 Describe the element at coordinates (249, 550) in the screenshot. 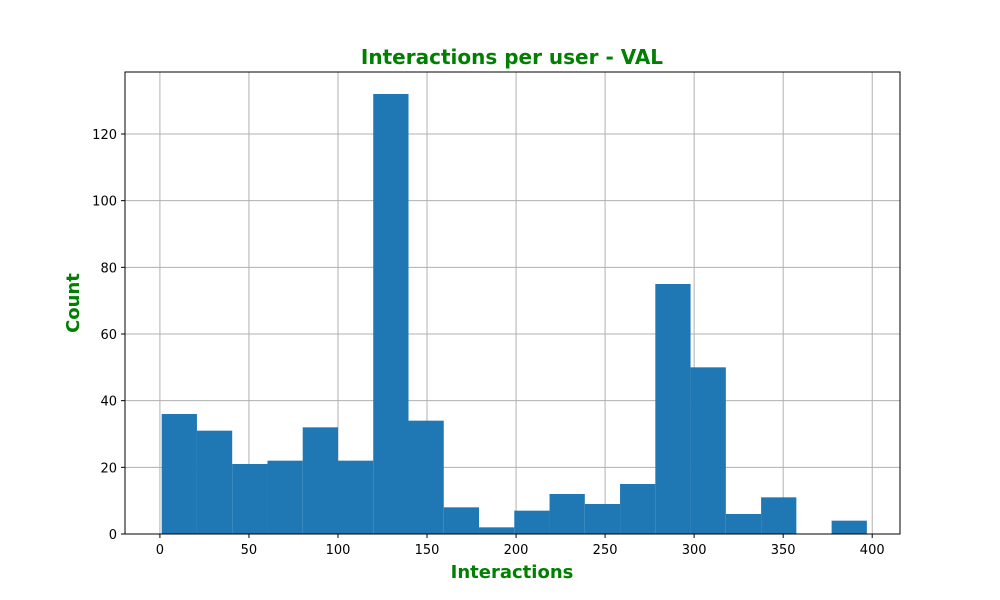

I see `x-tick-label: 50` at that location.